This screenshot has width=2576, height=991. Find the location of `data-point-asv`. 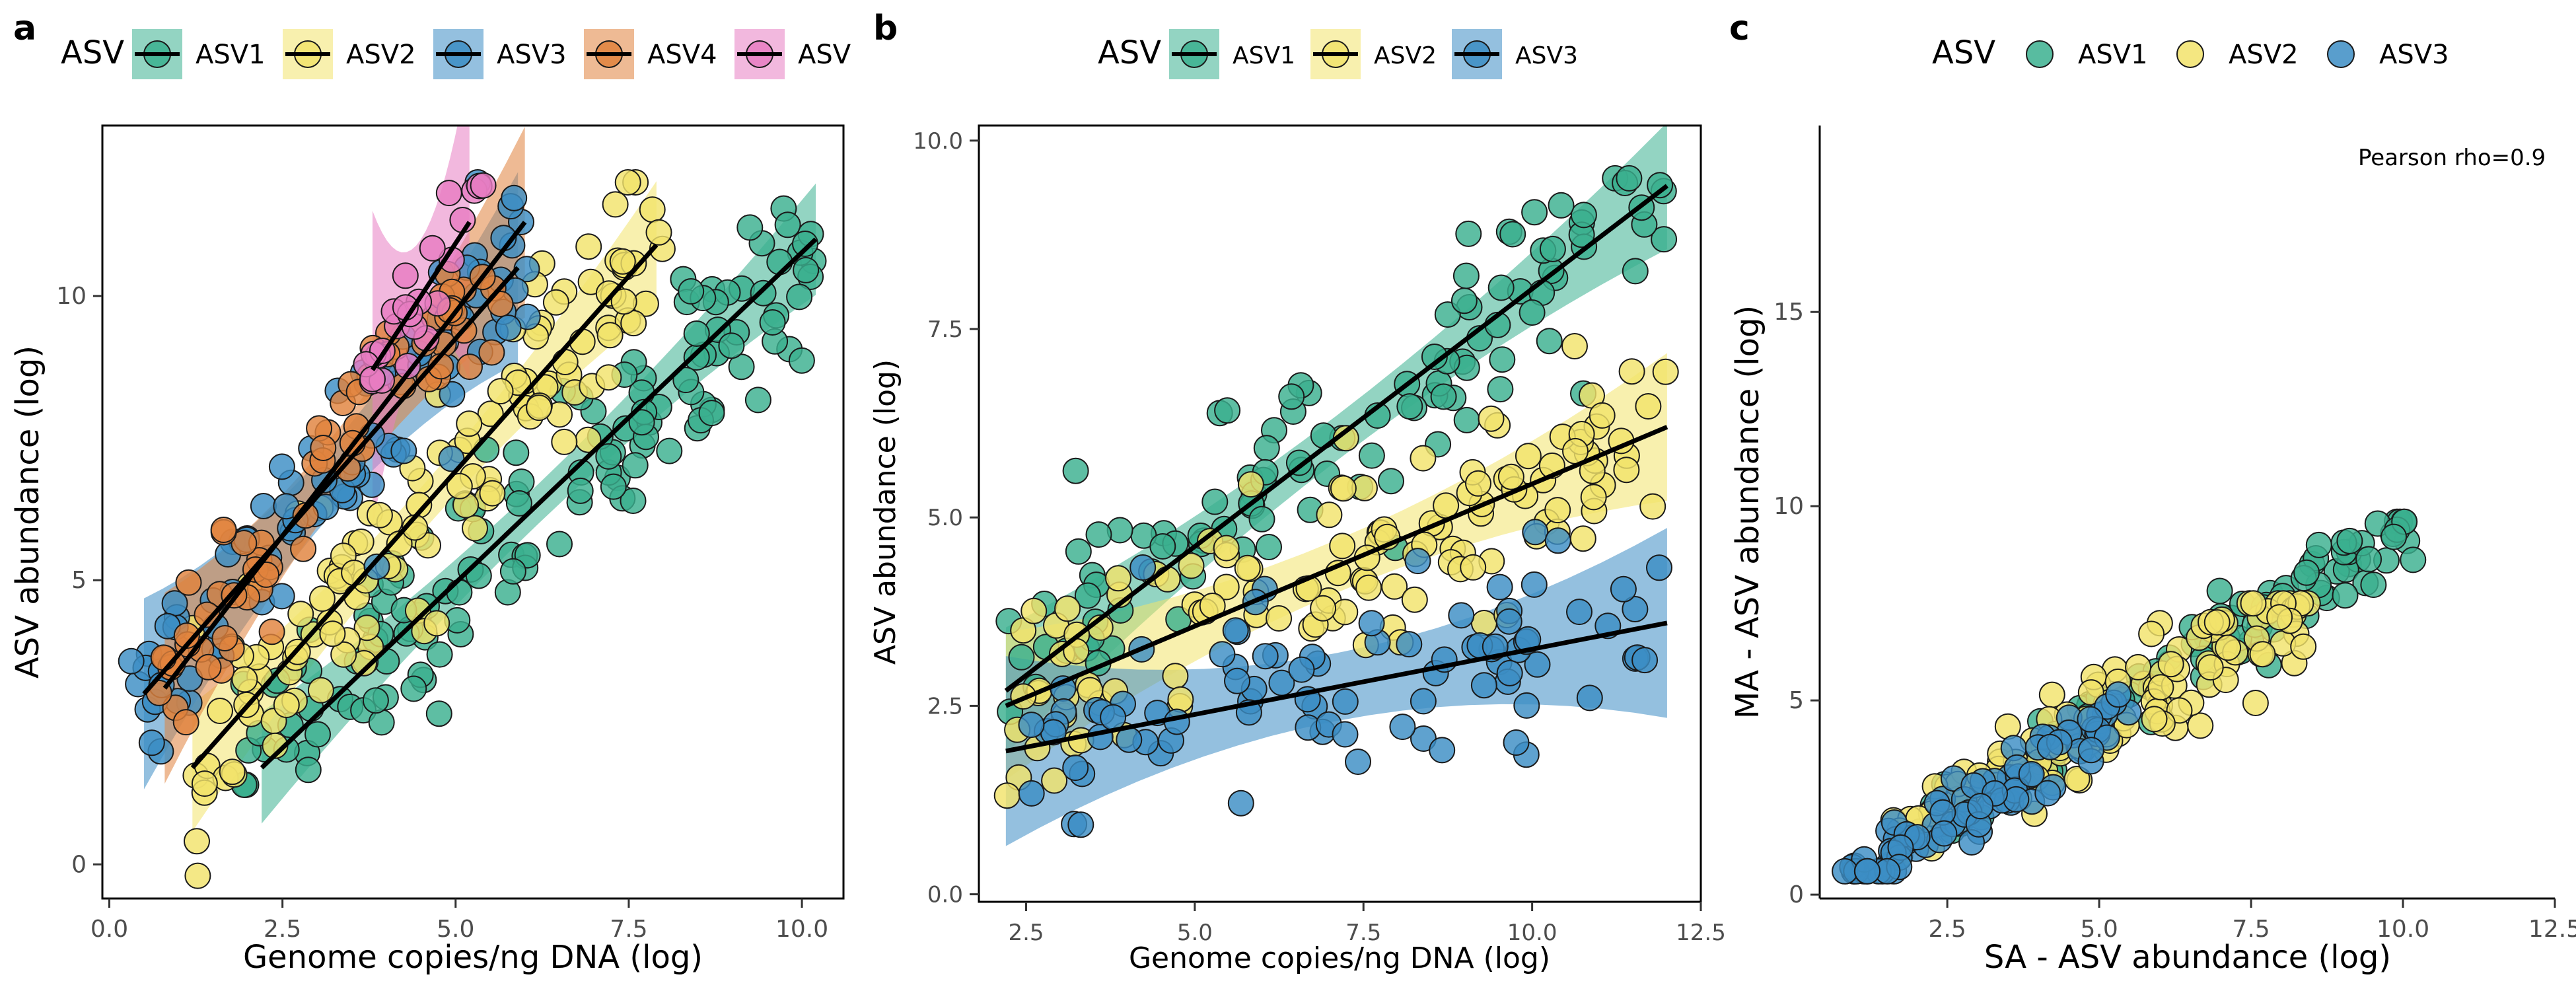

data-point-asv is located at coordinates (432, 248).